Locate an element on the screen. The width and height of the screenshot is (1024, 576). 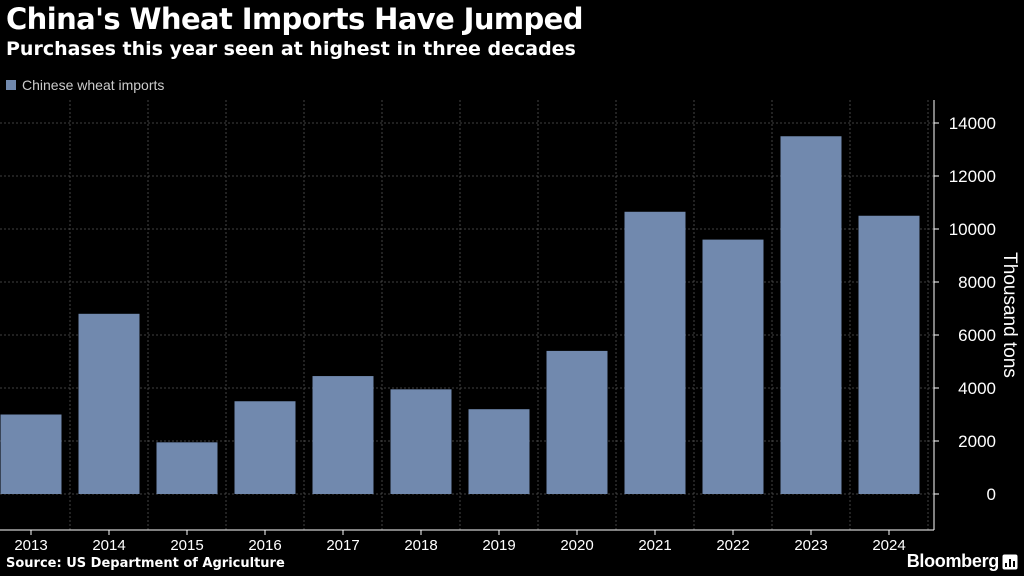
brand-name: Bloomberg is located at coordinates (953, 561).